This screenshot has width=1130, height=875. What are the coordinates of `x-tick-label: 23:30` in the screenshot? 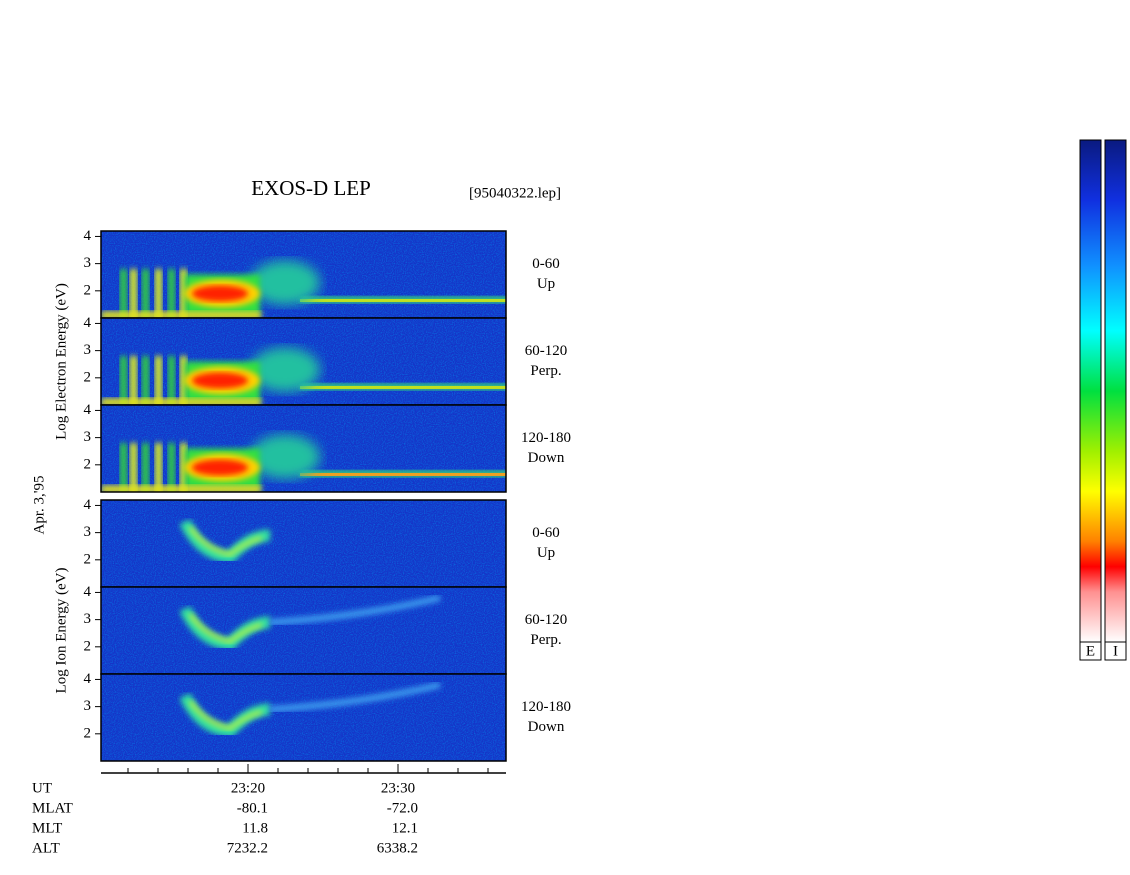 It's located at (398, 788).